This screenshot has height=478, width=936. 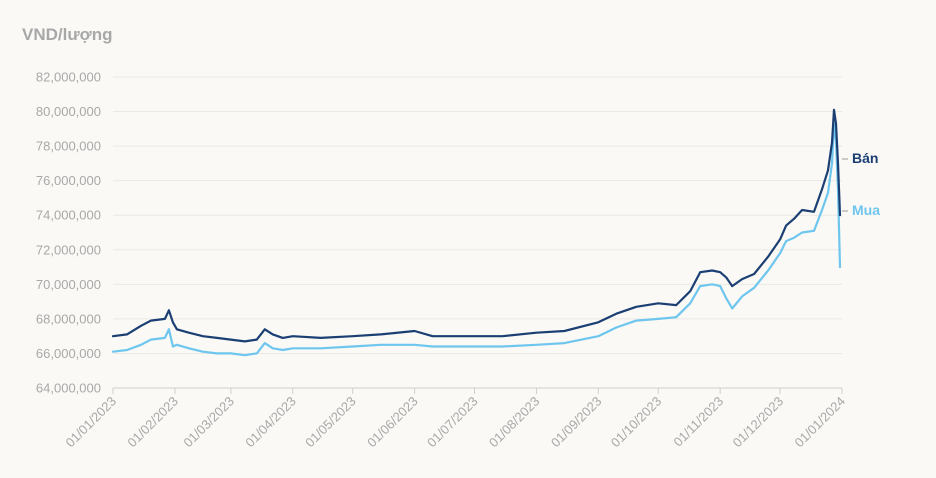 I want to click on y-tick-label: 64,000,000, so click(x=68, y=388).